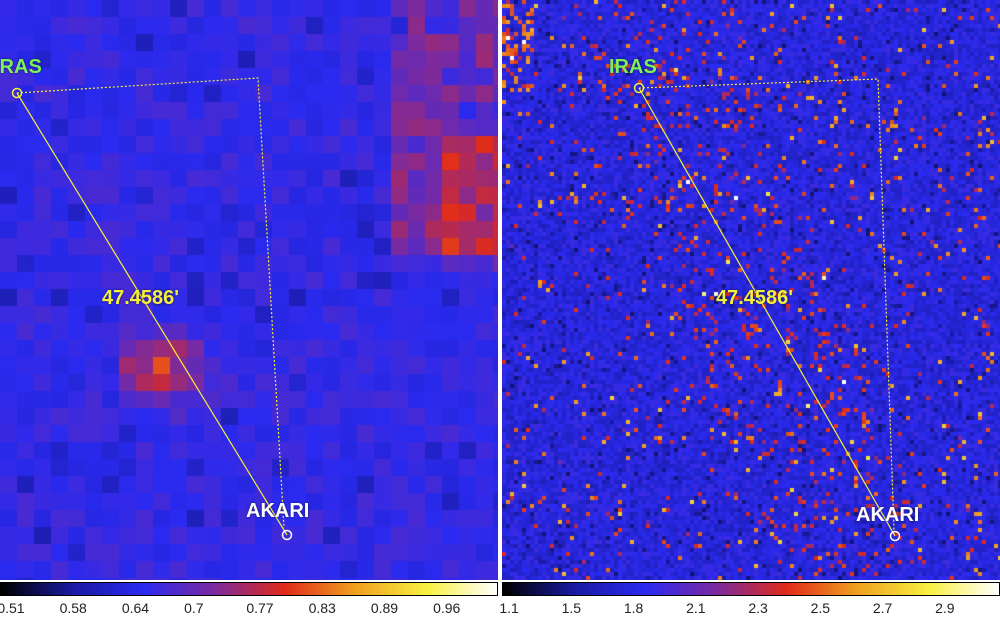 The width and height of the screenshot is (1000, 625). What do you see at coordinates (384, 608) in the screenshot?
I see `colorbar-tick-label: 0.89` at bounding box center [384, 608].